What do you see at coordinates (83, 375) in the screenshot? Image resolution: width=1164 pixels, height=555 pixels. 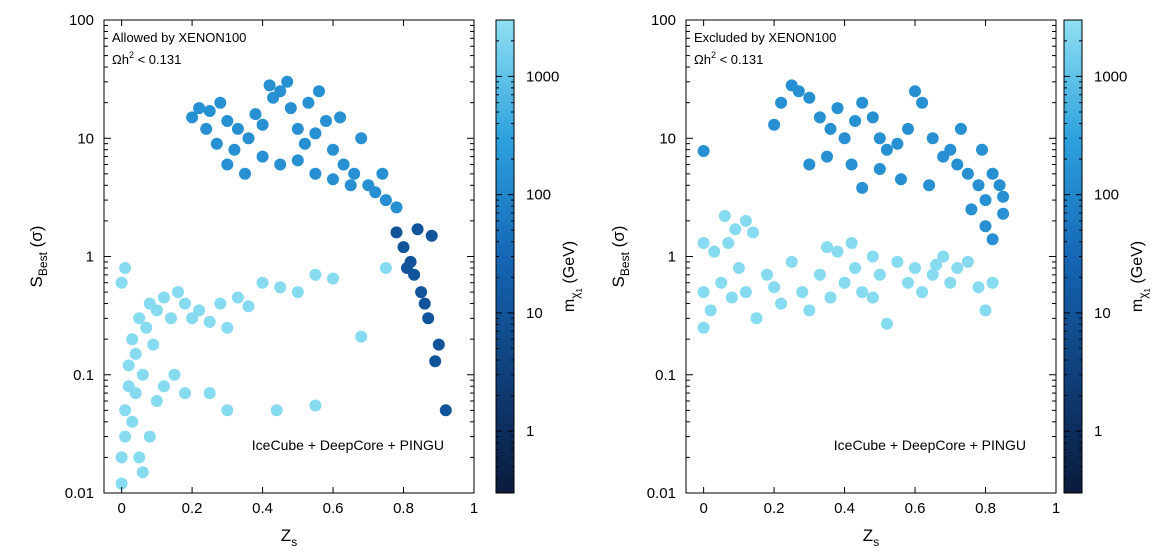 I see `y-tick-label: 0.1` at bounding box center [83, 375].